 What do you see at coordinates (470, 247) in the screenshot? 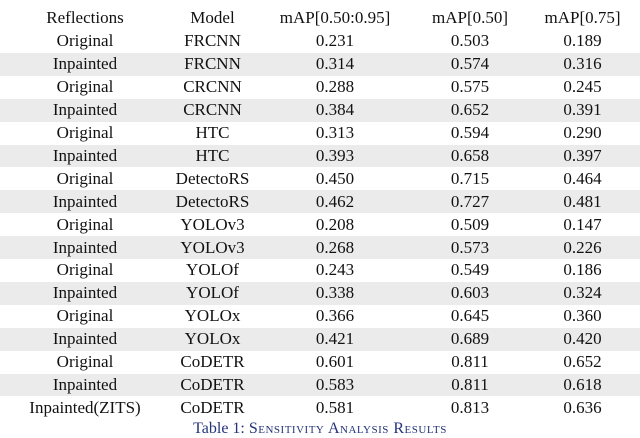
I see `cell: 0.573` at bounding box center [470, 247].